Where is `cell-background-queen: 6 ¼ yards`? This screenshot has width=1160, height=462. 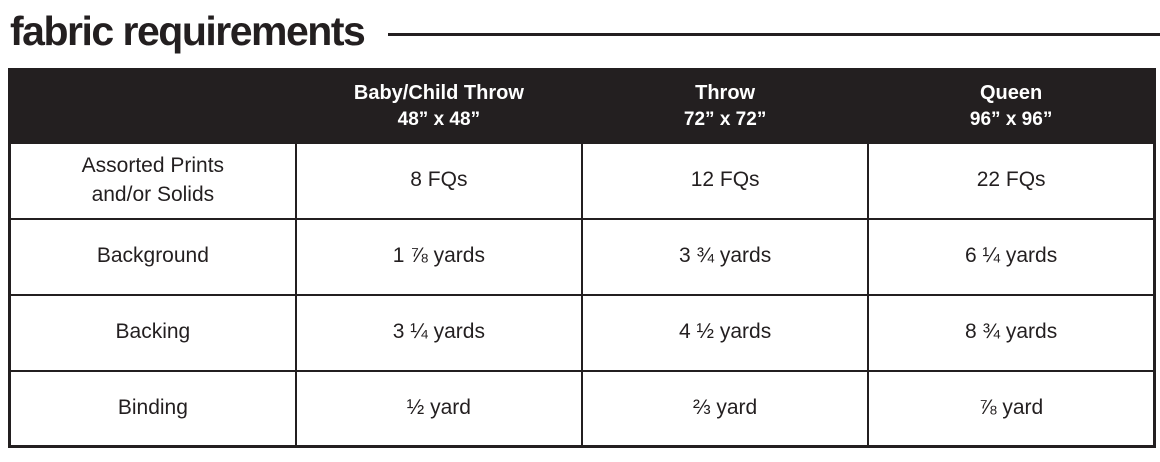
cell-background-queen: 6 ¼ yards is located at coordinates (1011, 256).